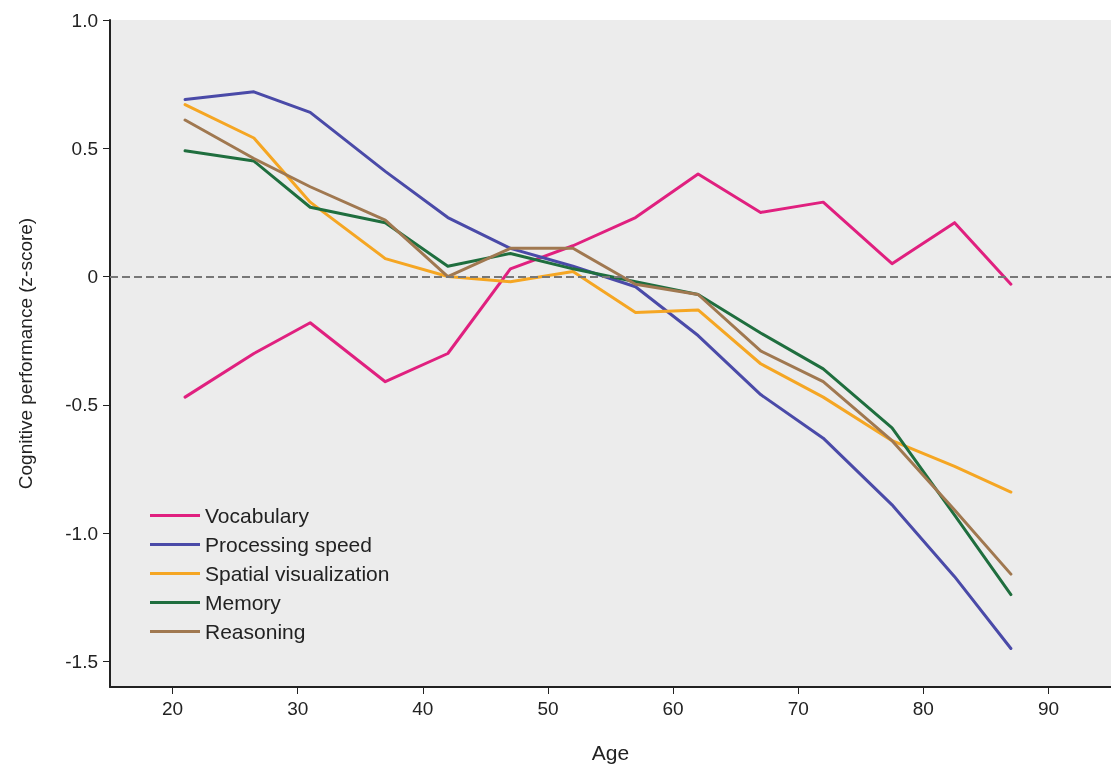 This screenshot has height=772, width=1111. Describe the element at coordinates (298, 708) in the screenshot. I see `x-tick-label: 30` at that location.